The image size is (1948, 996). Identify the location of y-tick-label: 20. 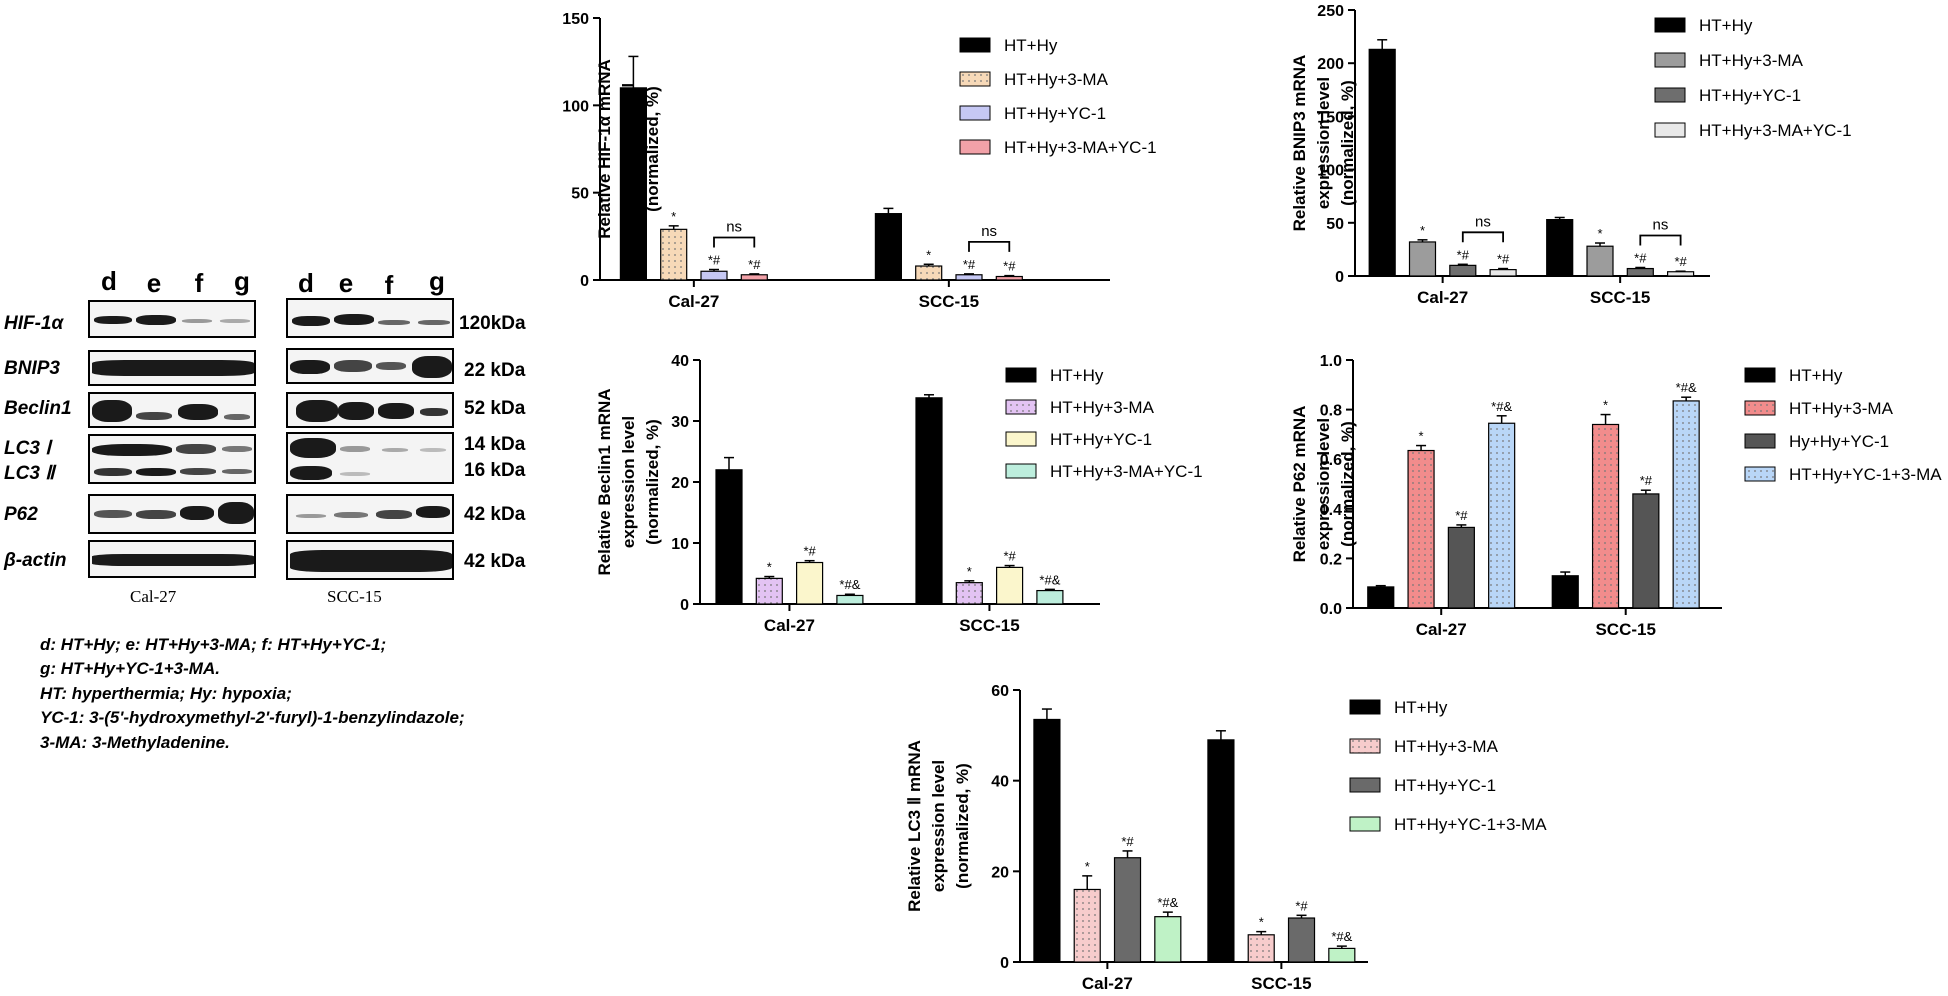
(680, 483).